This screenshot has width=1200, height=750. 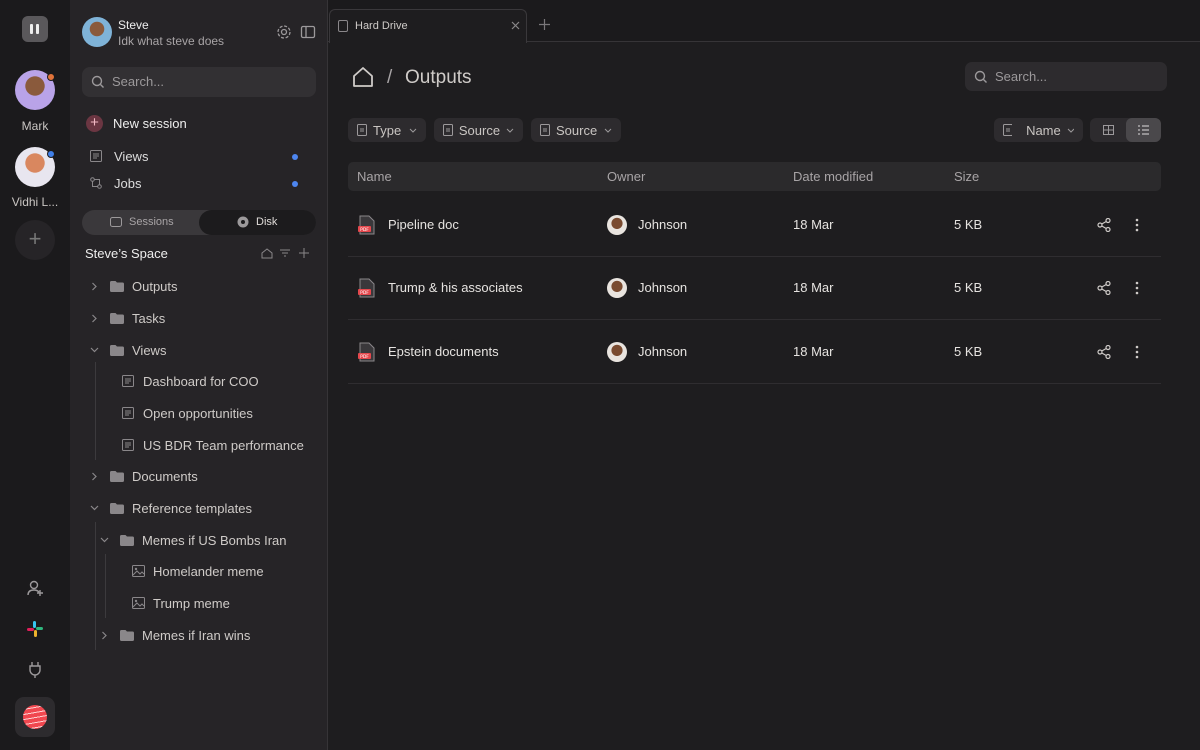 I want to click on switch-label: Sessions, so click(x=151, y=222).